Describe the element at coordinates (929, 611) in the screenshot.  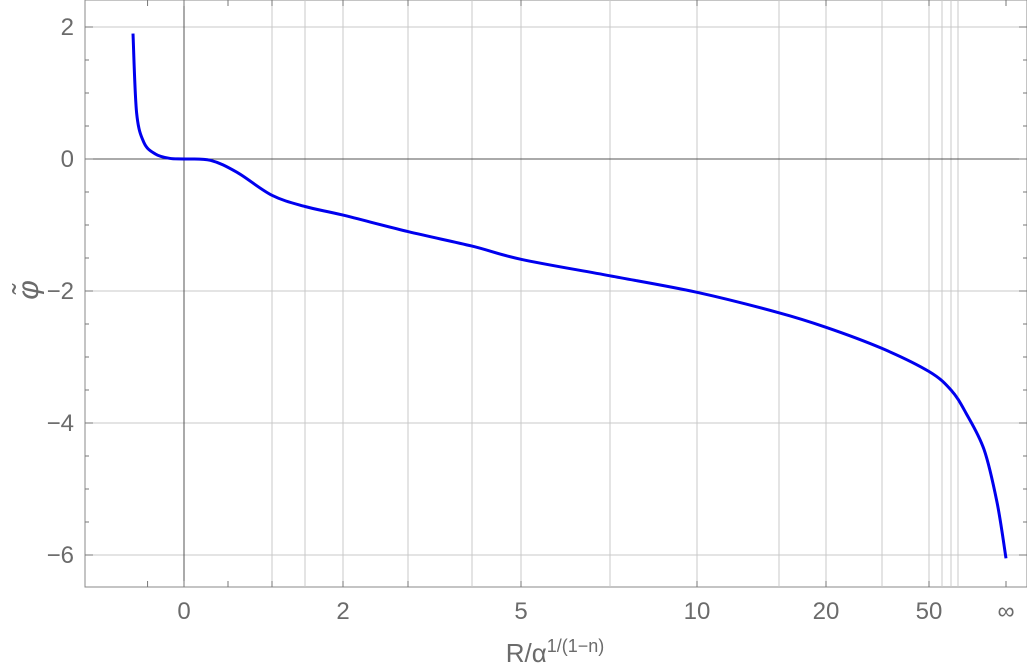
I see `x-tick-label: 50` at that location.